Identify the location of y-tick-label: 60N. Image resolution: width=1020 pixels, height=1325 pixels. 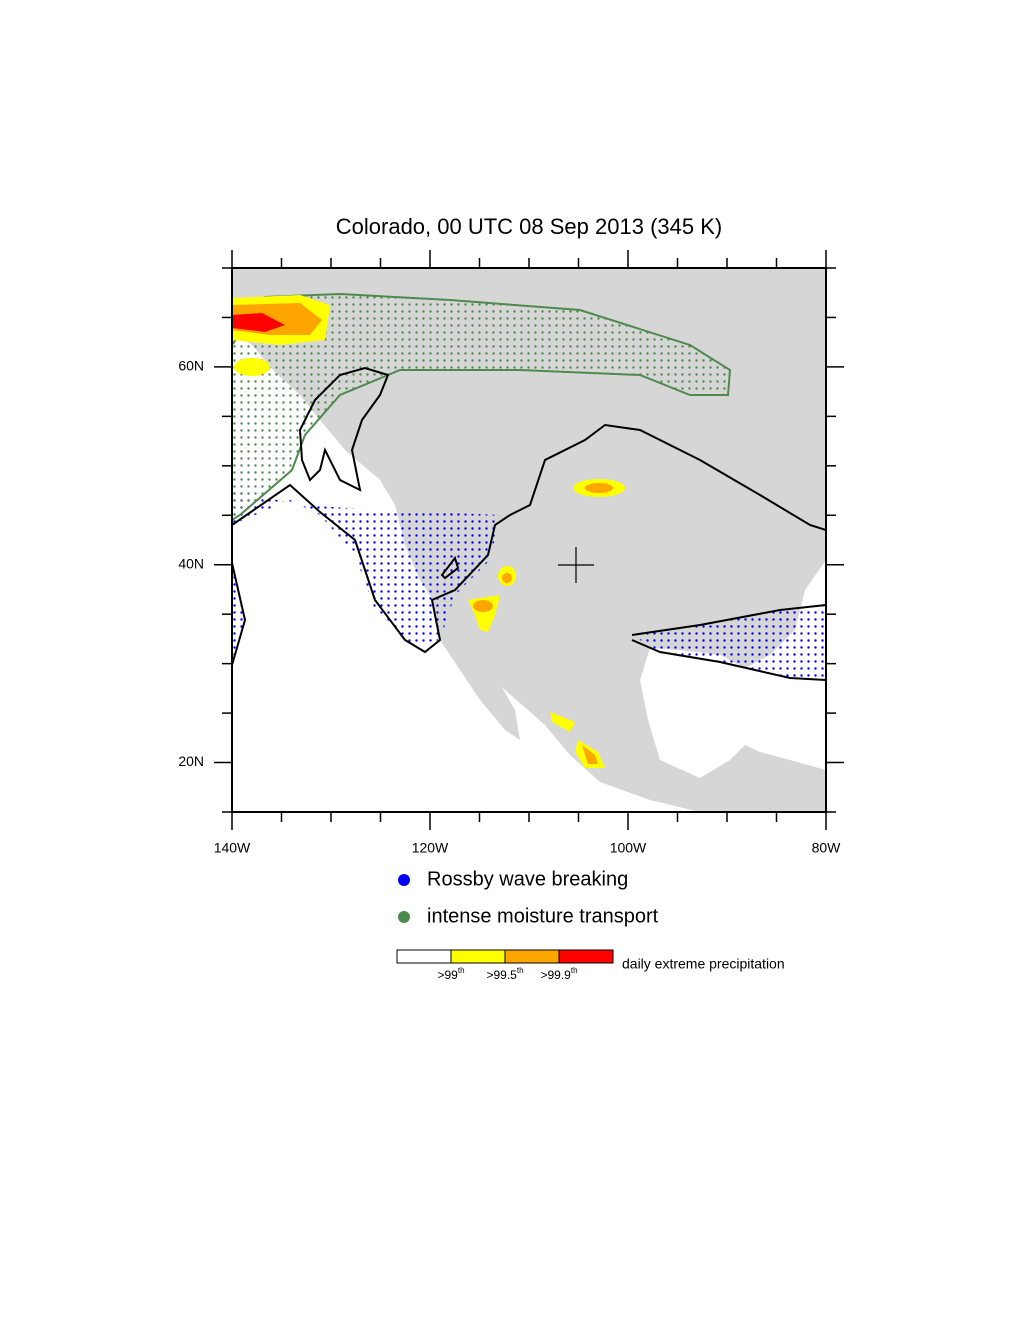
(191, 366).